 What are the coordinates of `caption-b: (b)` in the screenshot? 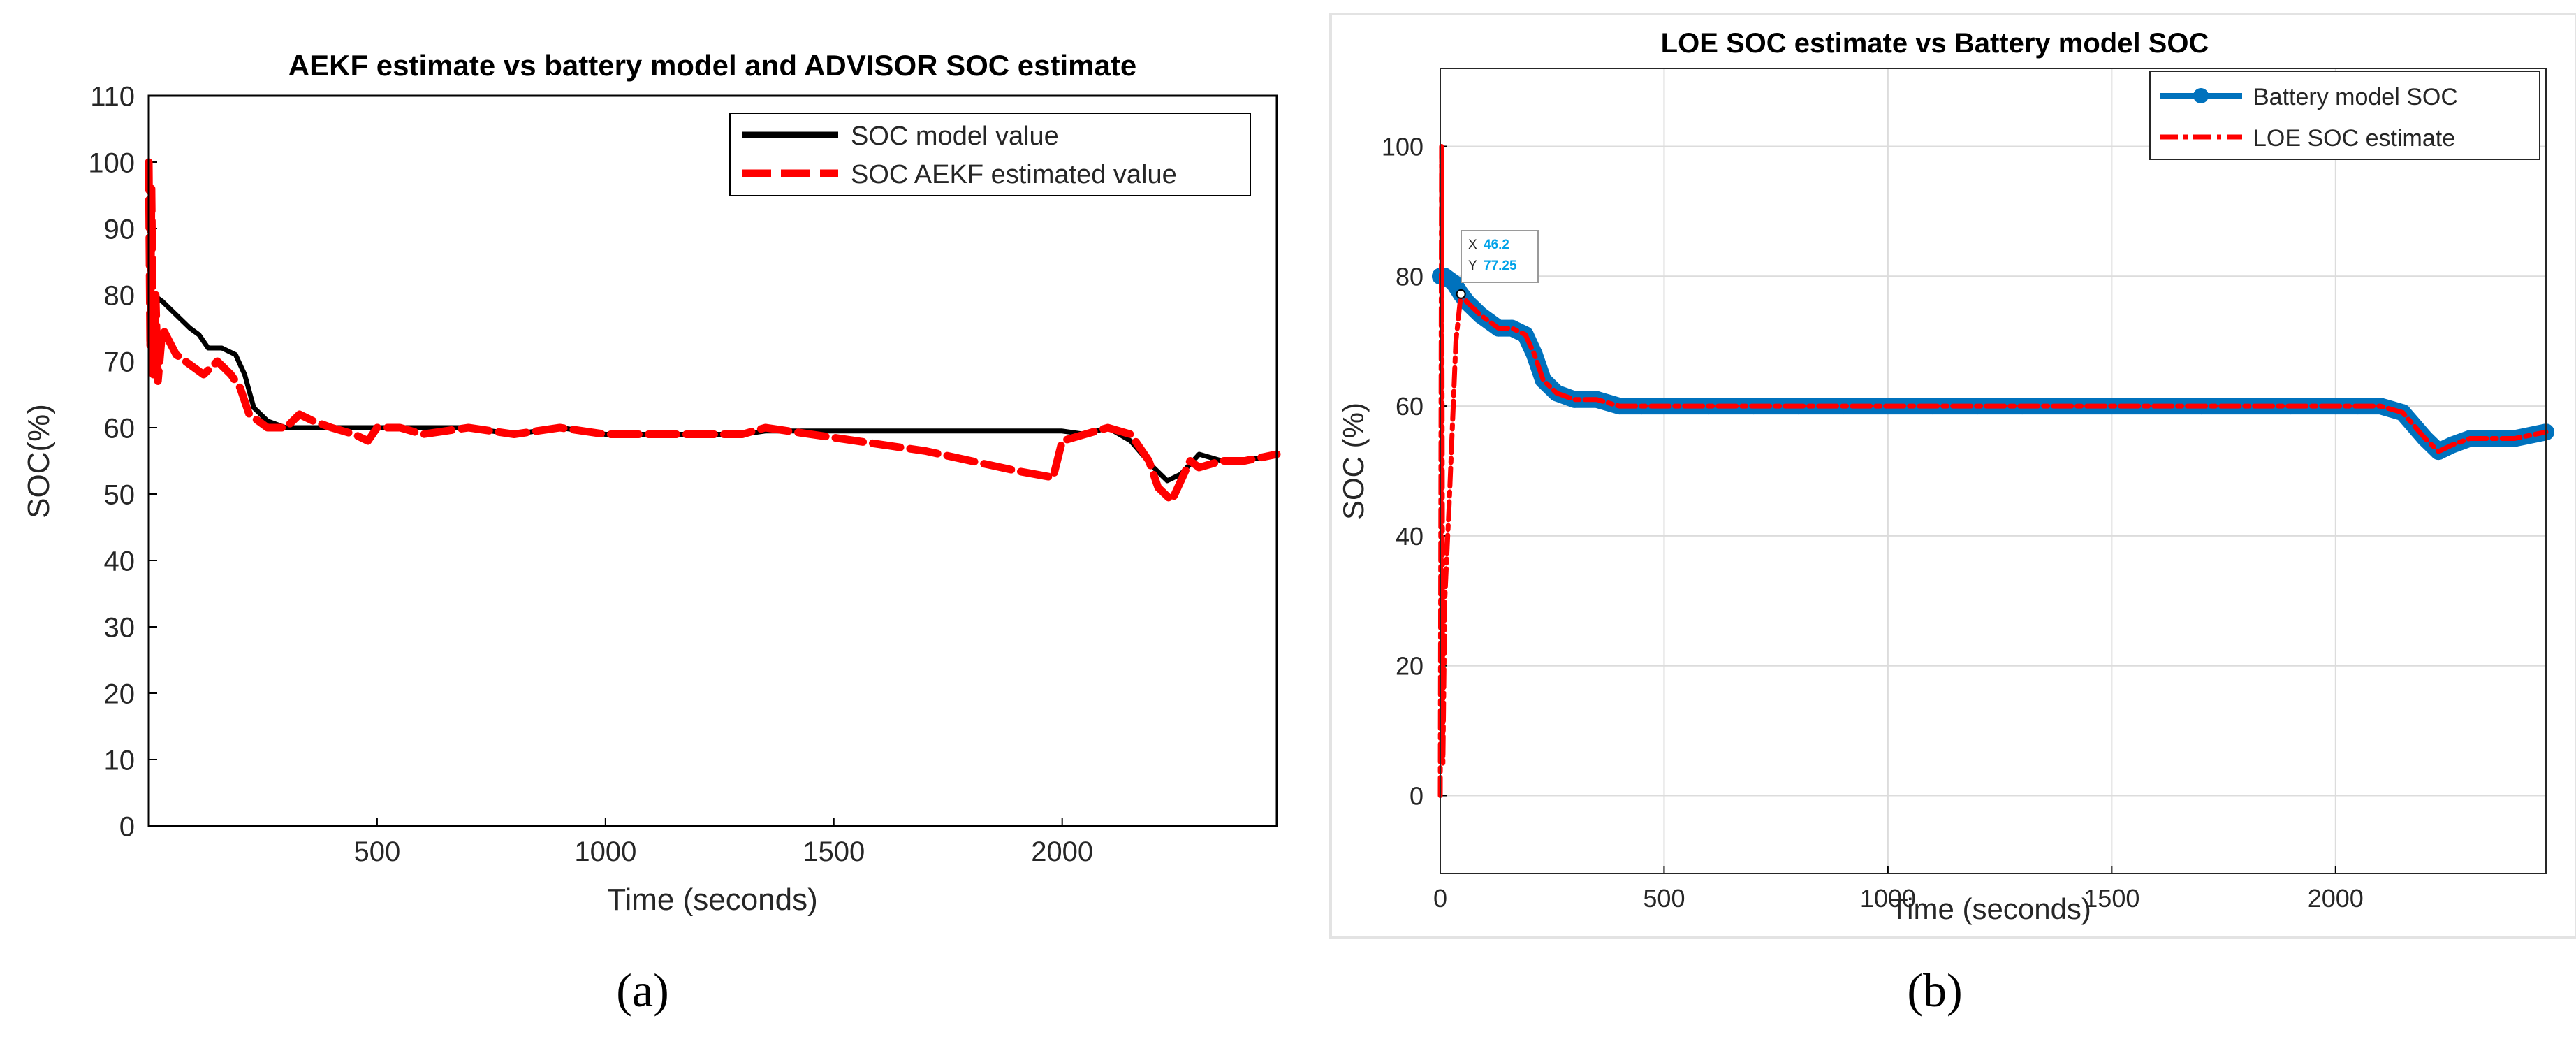 It's located at (1934, 990).